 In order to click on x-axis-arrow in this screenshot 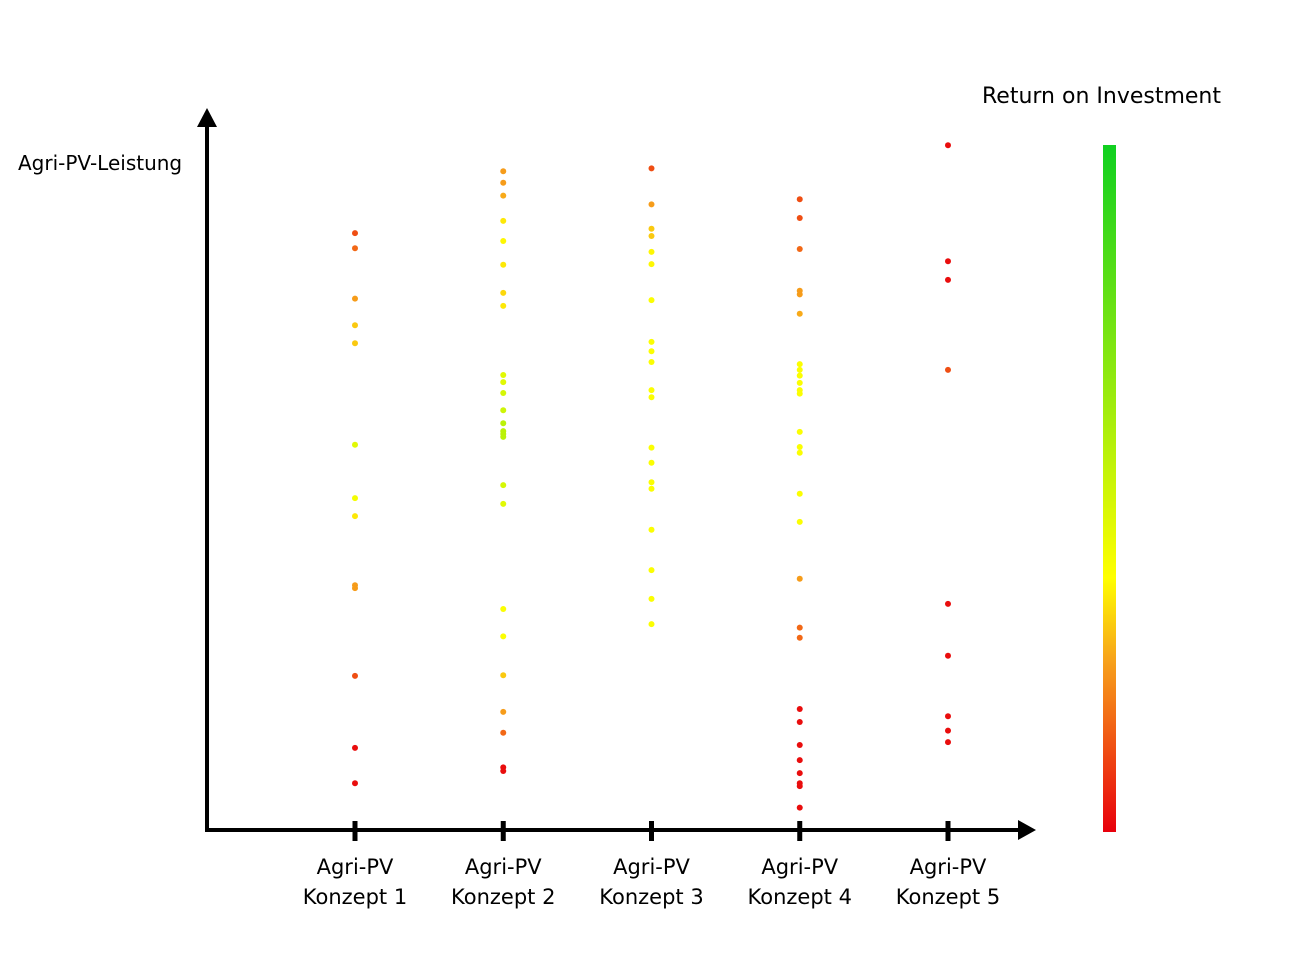, I will do `click(1027, 830)`.